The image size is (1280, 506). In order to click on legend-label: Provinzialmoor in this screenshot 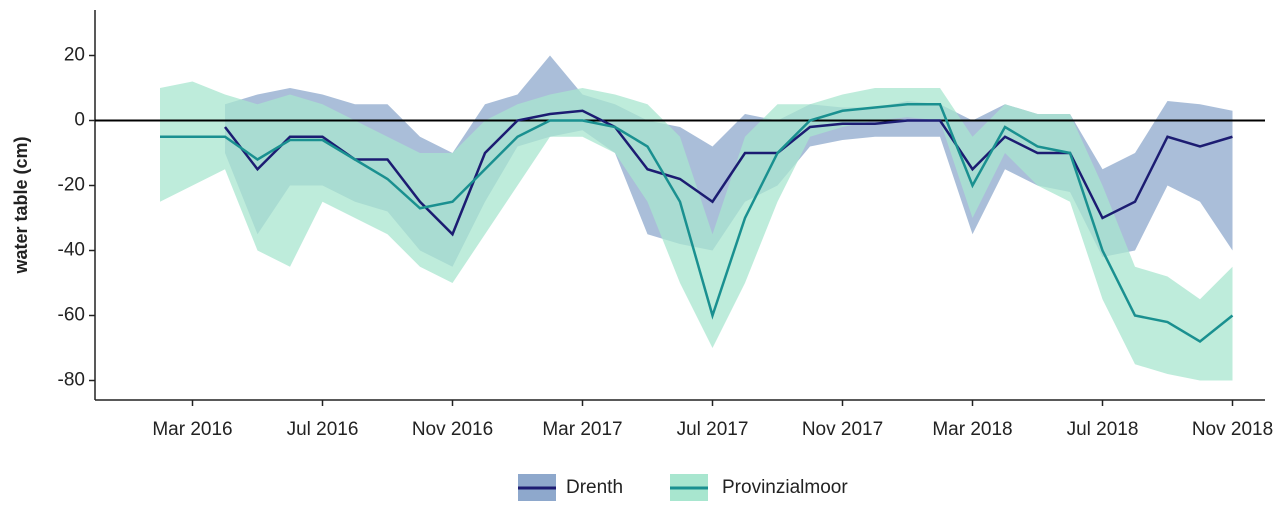, I will do `click(785, 487)`.